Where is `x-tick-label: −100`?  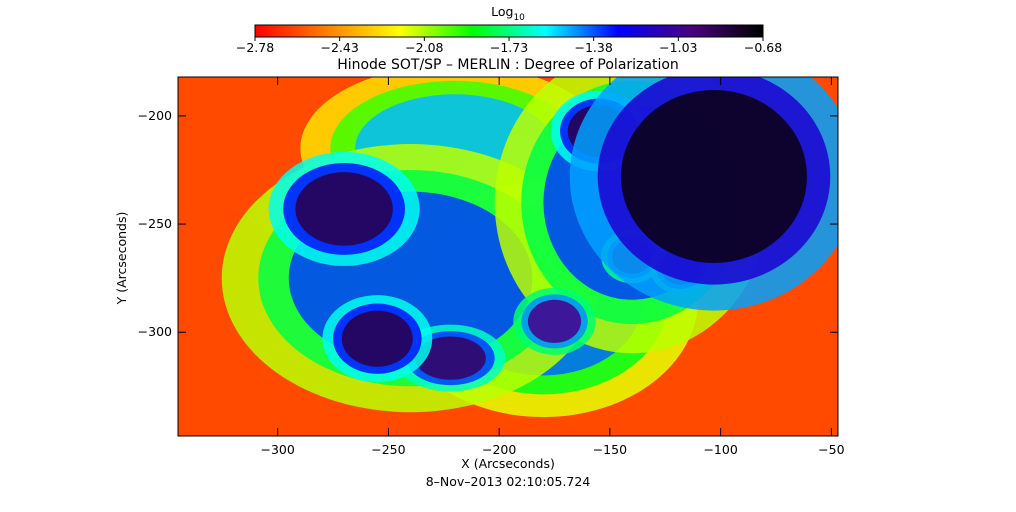
x-tick-label: −100 is located at coordinates (720, 449).